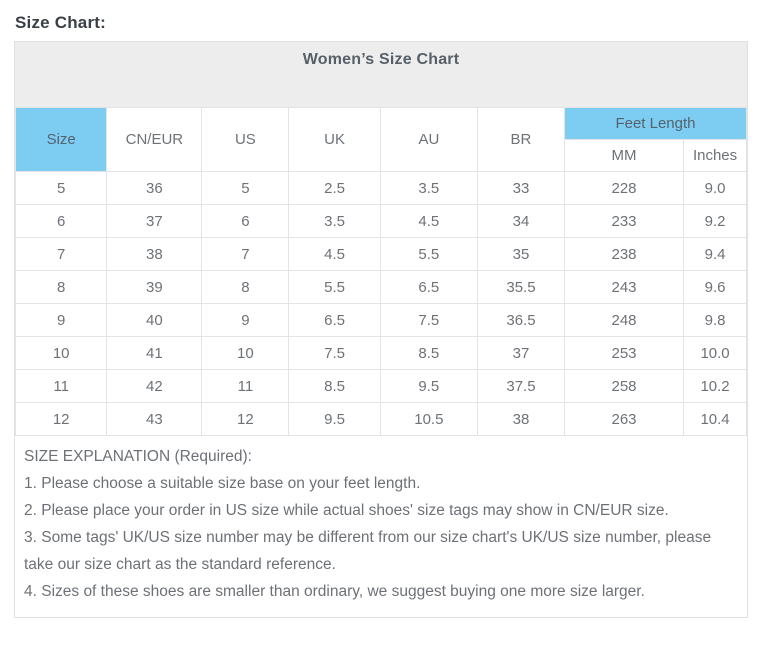 Image resolution: width=759 pixels, height=650 pixels. I want to click on table-cell: 35, so click(520, 254).